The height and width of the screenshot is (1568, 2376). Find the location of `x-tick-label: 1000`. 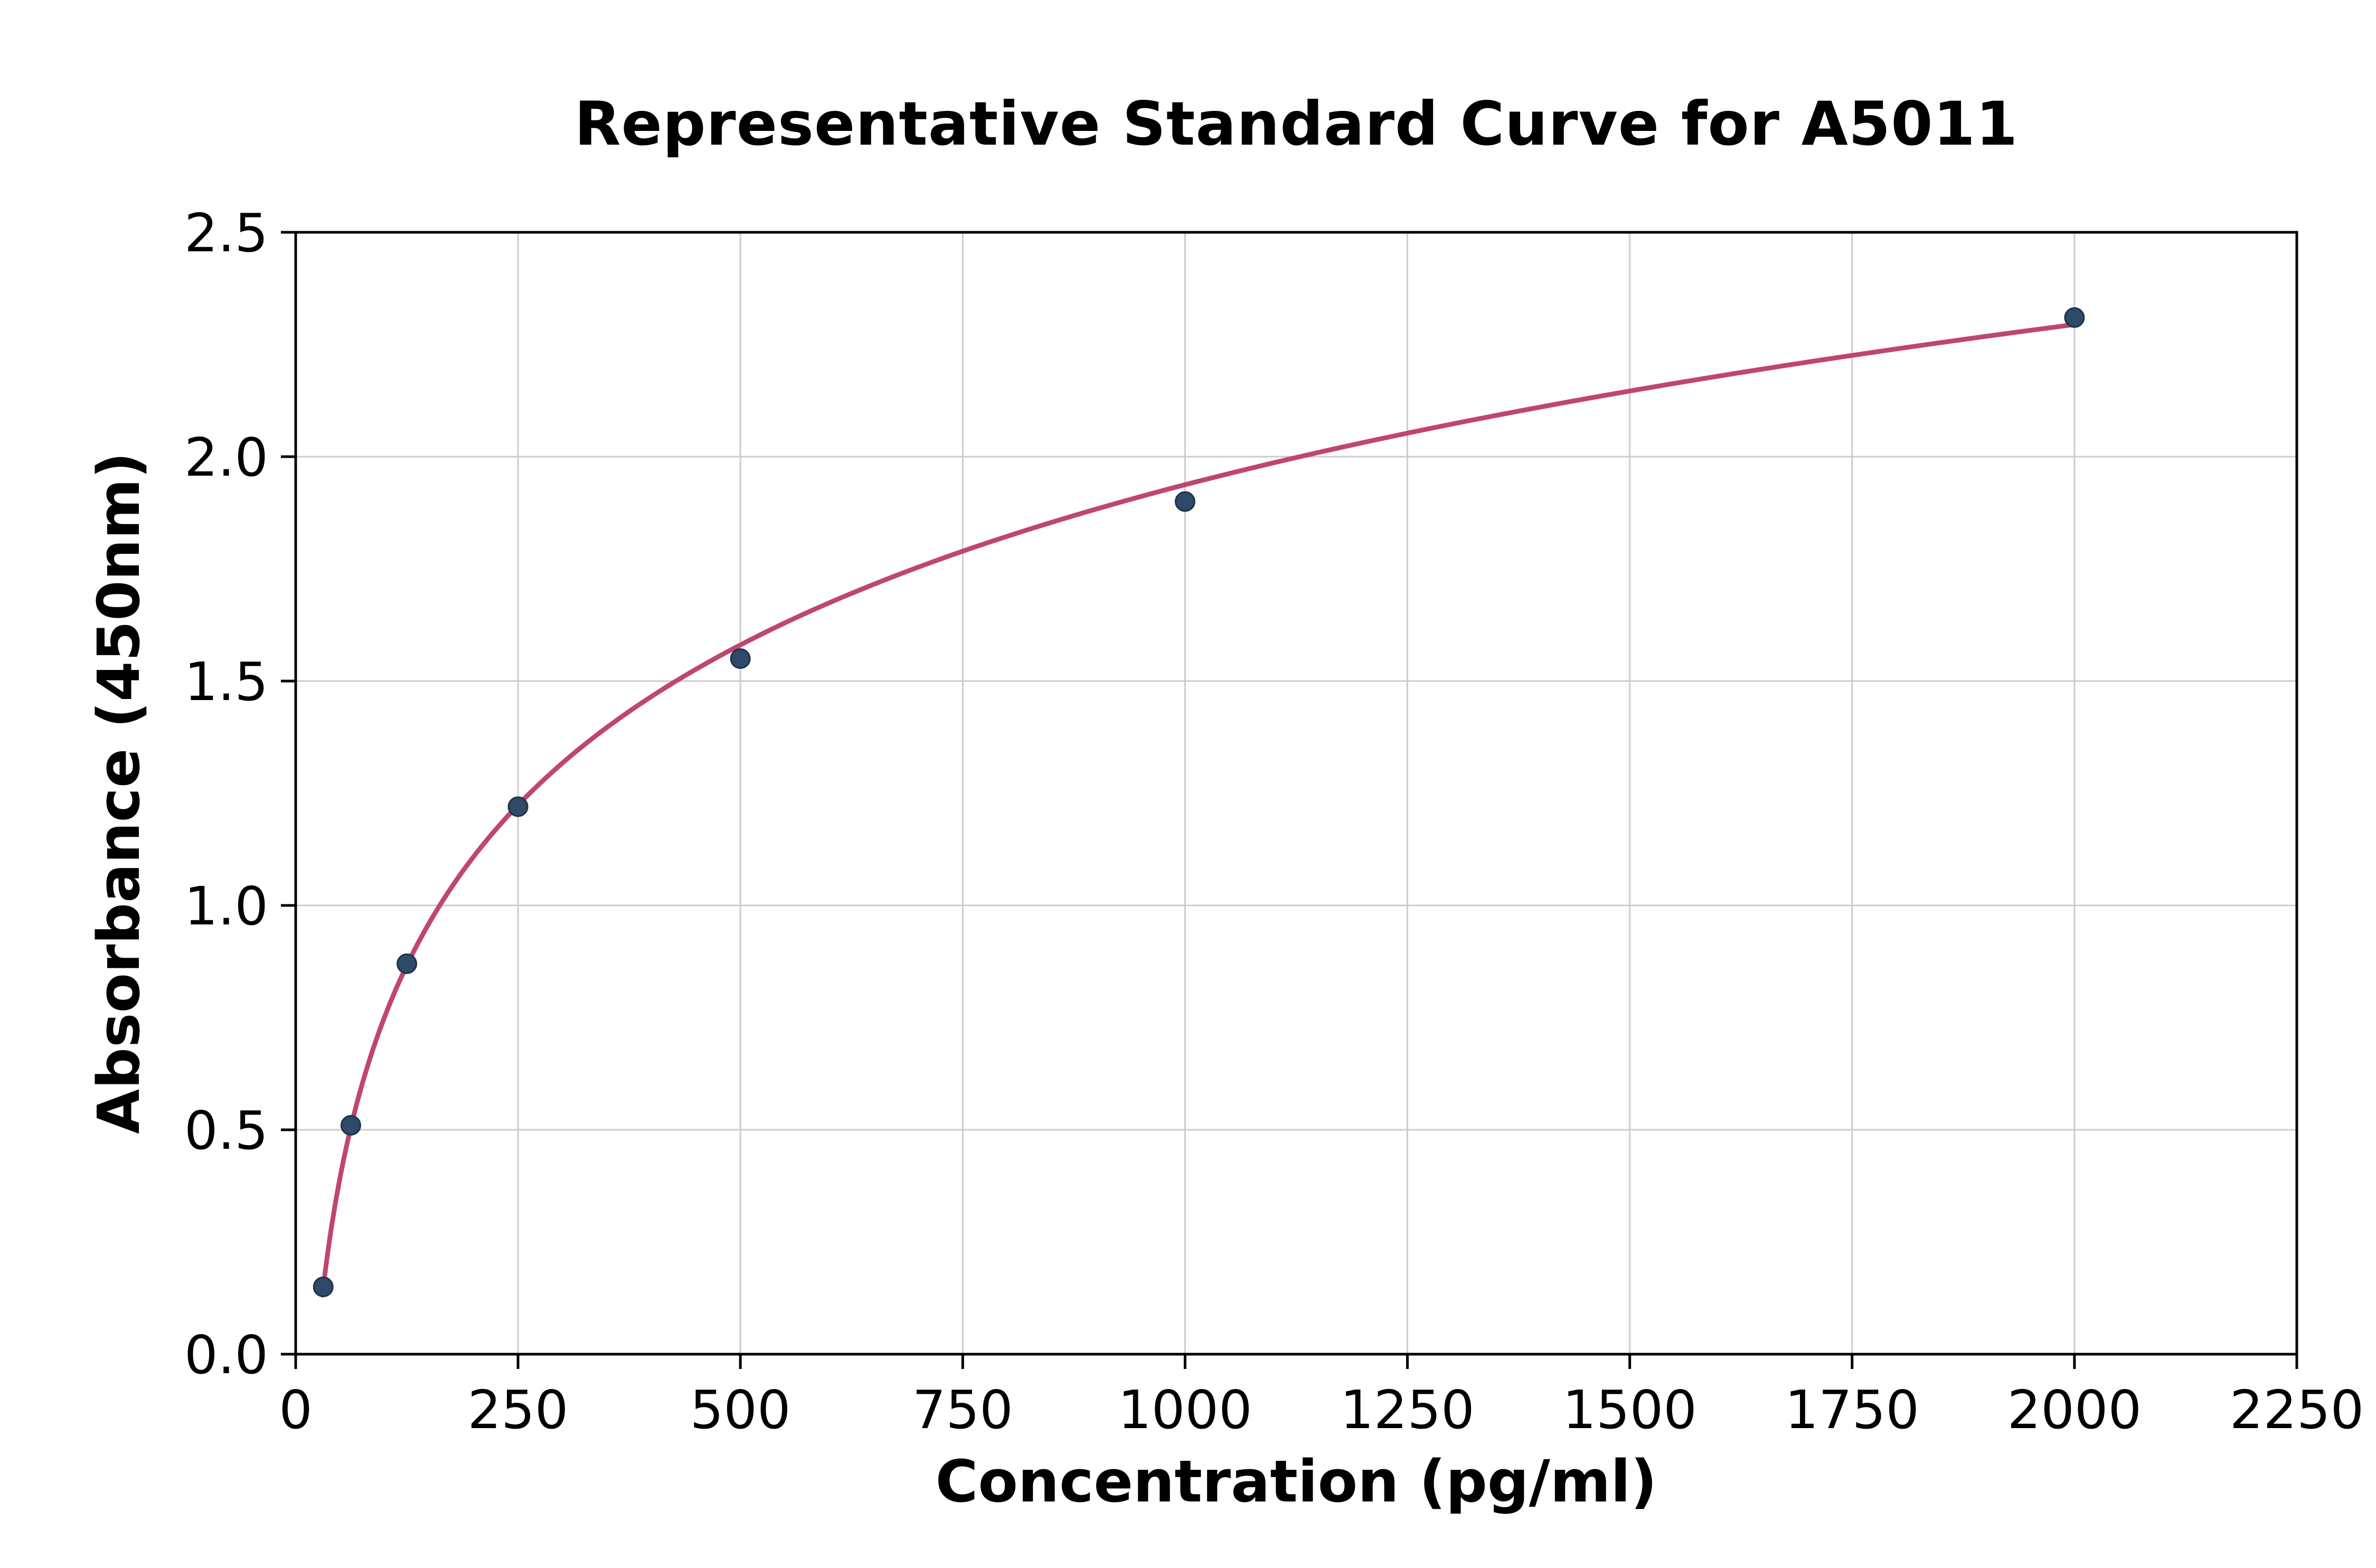

x-tick-label: 1000 is located at coordinates (1185, 1410).